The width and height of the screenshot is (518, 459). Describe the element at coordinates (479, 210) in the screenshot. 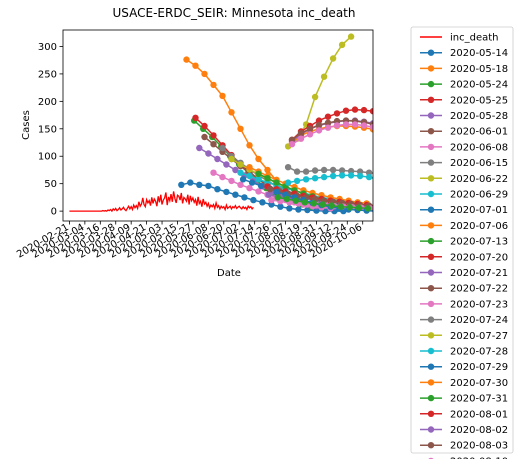

I see `legend-label: 2020-07-01` at that location.